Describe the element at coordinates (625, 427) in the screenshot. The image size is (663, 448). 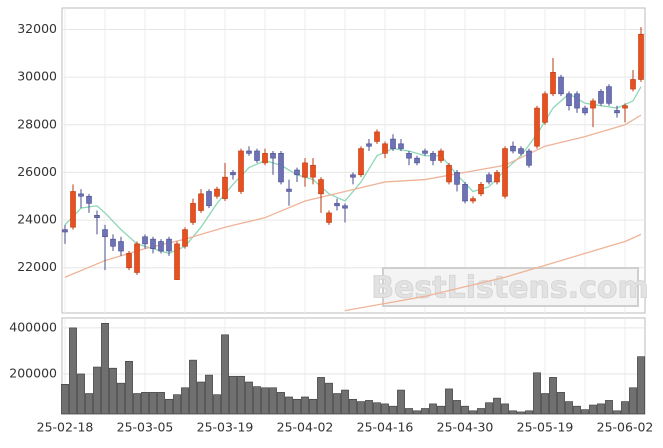
I see `x-tick-label: 25-06-02` at that location.